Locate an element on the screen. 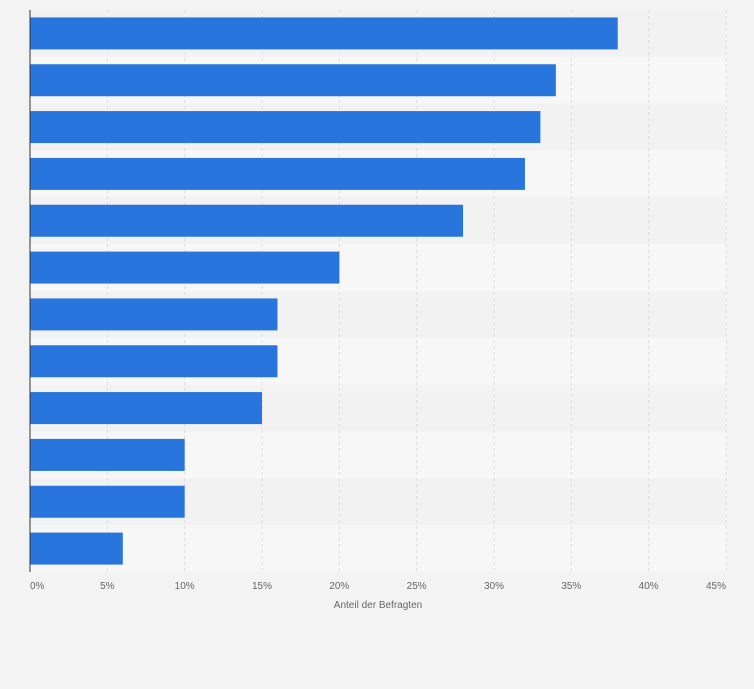 The image size is (754, 689). x-axis-label: Anteil der Befragten is located at coordinates (378, 605).